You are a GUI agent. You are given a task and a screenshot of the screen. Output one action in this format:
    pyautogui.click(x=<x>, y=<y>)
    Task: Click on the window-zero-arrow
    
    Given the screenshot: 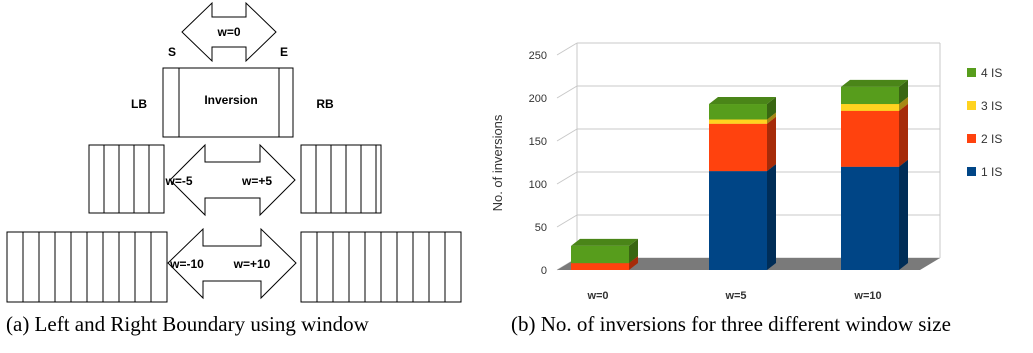 What is the action you would take?
    pyautogui.click(x=229, y=32)
    